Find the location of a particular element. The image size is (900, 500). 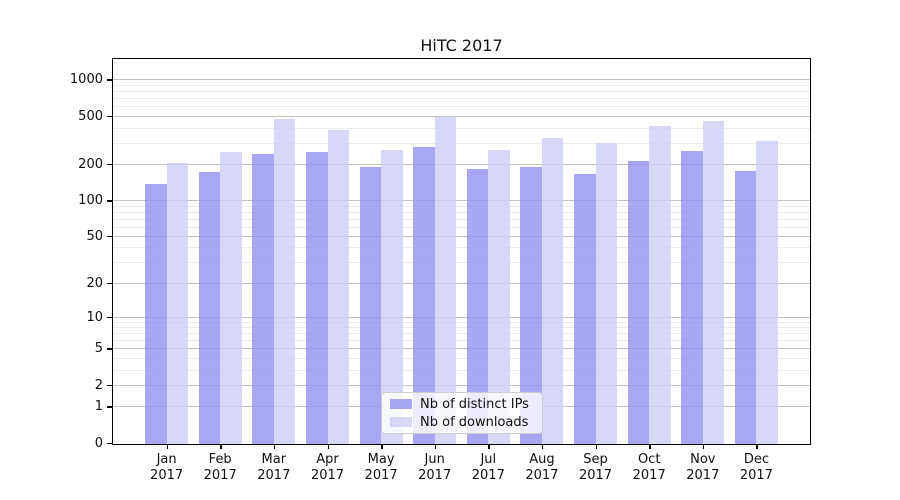

x-axis-tick-label: Aug 2017 is located at coordinates (542, 467).